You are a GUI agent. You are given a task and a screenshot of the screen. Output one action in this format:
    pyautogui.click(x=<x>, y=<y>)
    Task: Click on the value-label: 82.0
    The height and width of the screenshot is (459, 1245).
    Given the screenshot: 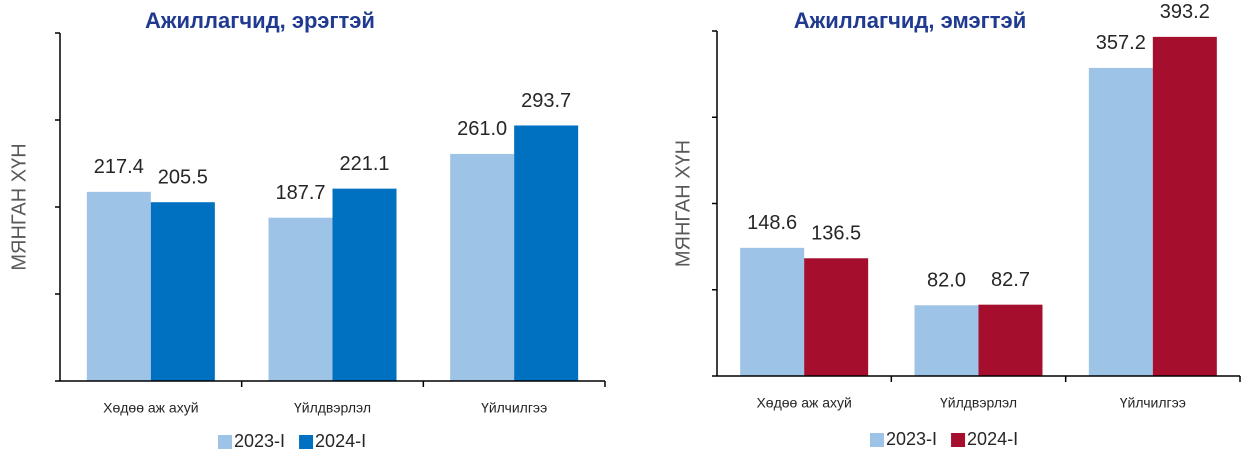 What is the action you would take?
    pyautogui.click(x=946, y=281)
    